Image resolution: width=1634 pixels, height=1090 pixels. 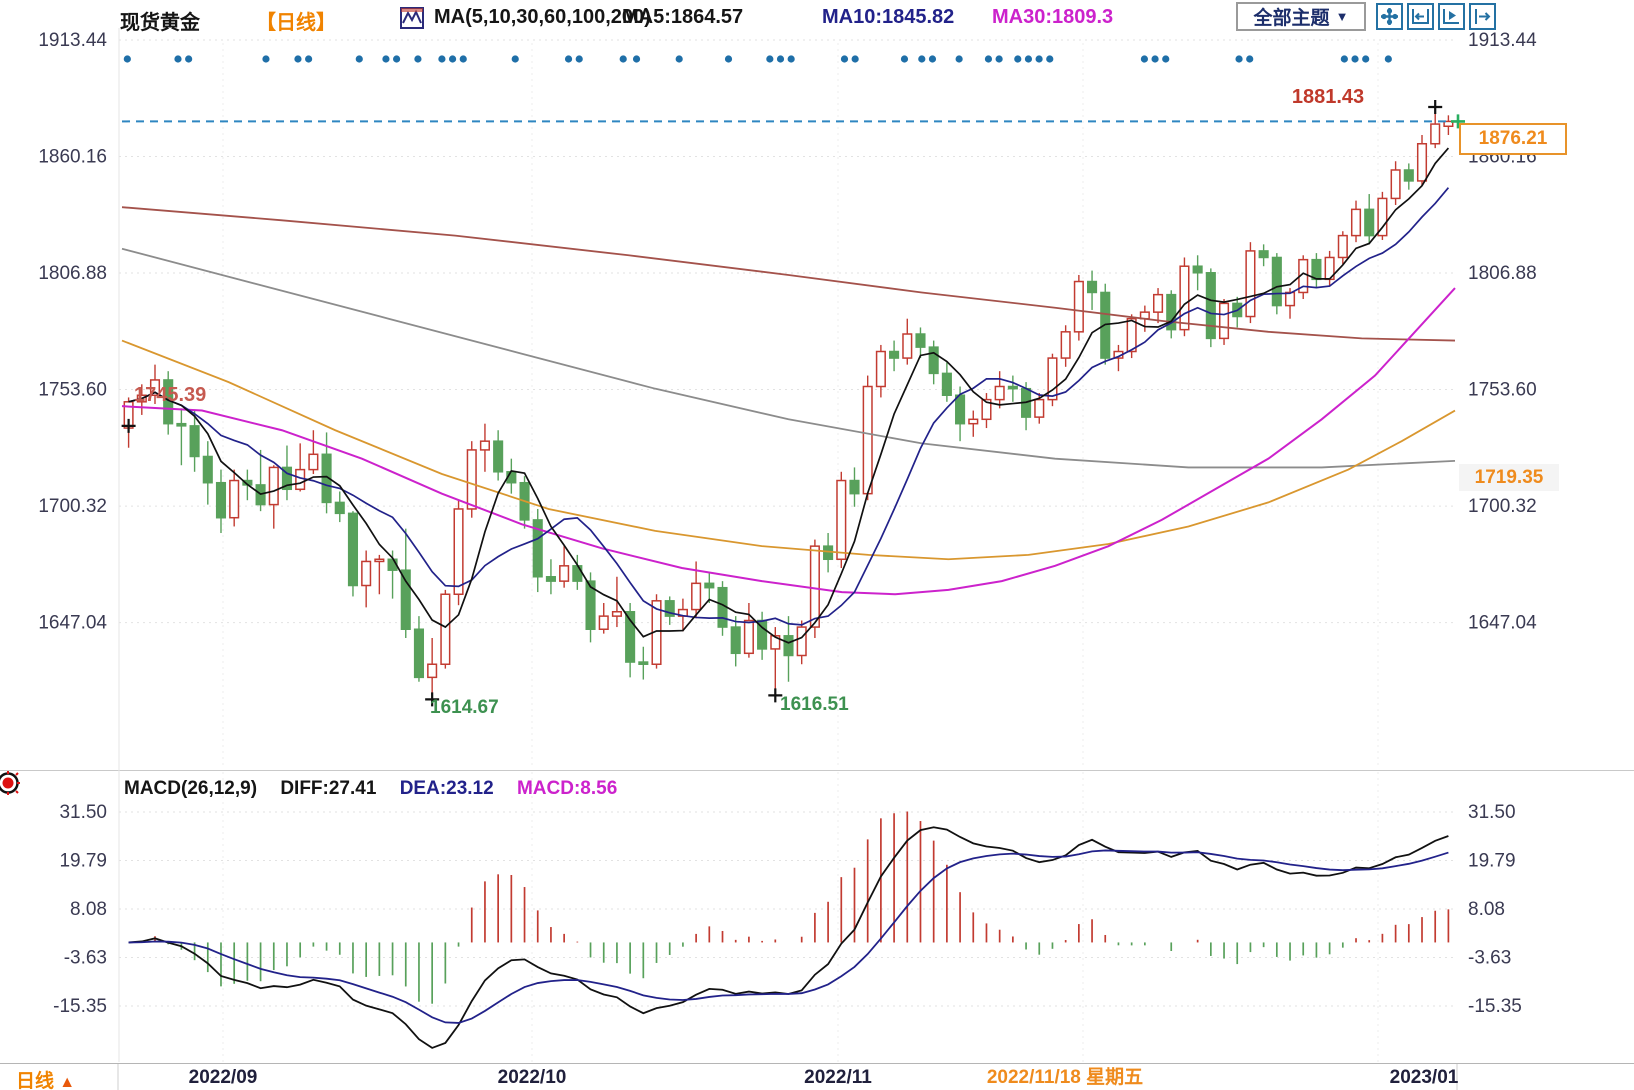 What do you see at coordinates (1482, 16) in the screenshot?
I see `shift-right-icon` at bounding box center [1482, 16].